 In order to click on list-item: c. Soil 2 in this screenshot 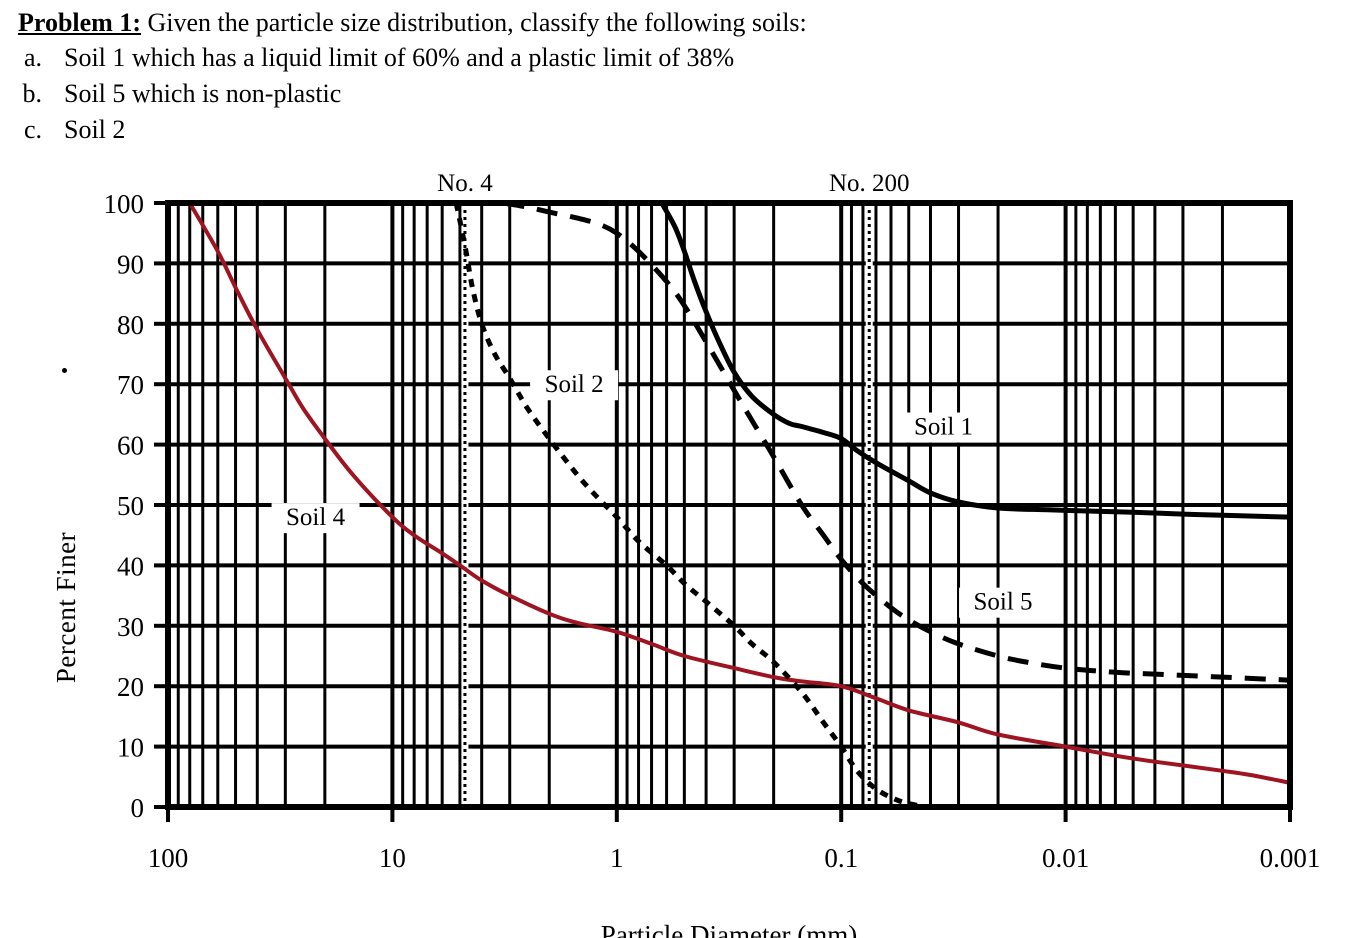, I will do `click(568, 130)`.